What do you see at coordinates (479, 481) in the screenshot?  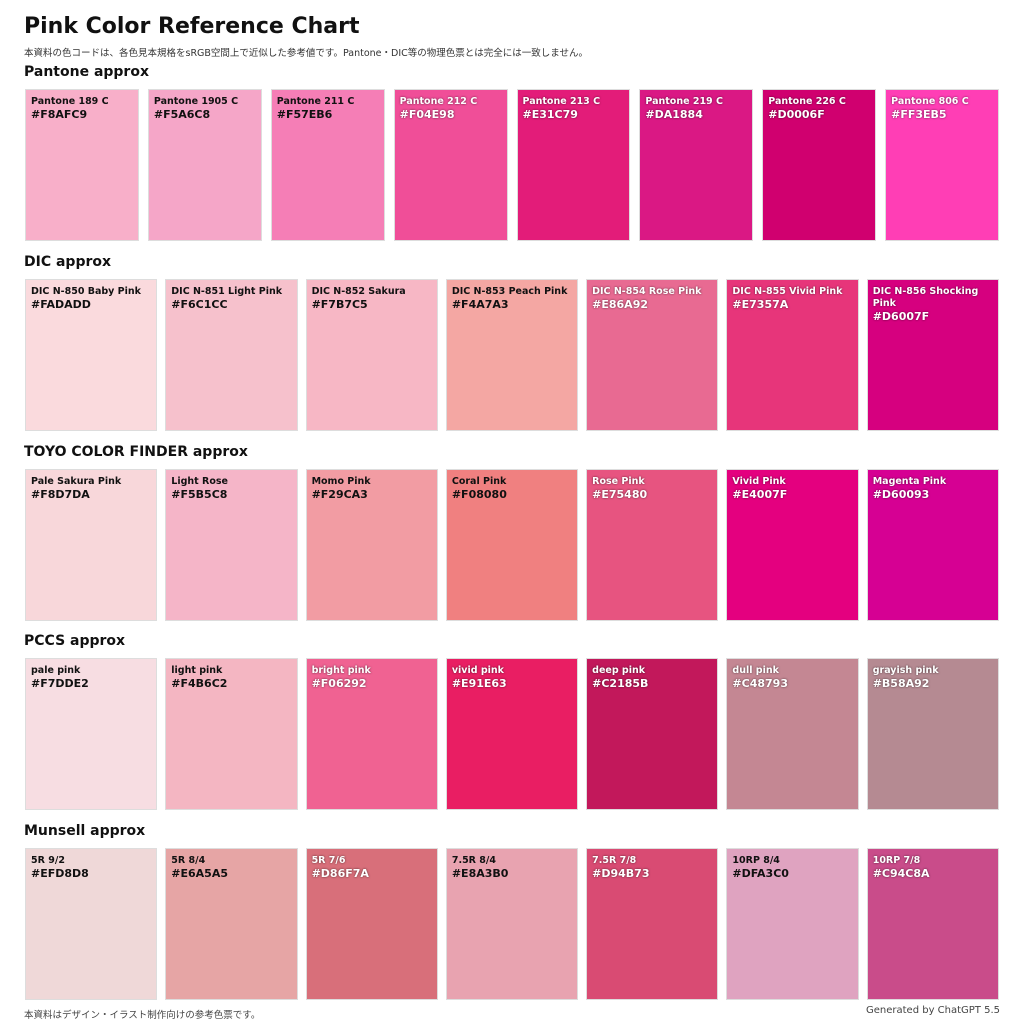 I see `swatch-name: Coral Pink` at bounding box center [479, 481].